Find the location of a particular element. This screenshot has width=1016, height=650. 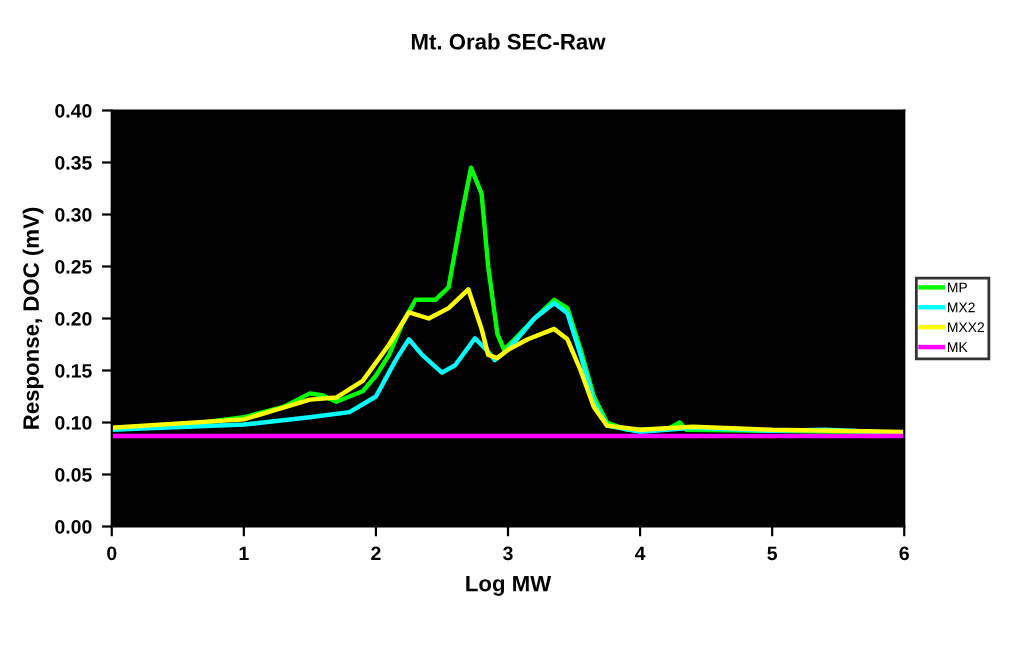

y-tick-label: 0.20 is located at coordinates (73, 318).